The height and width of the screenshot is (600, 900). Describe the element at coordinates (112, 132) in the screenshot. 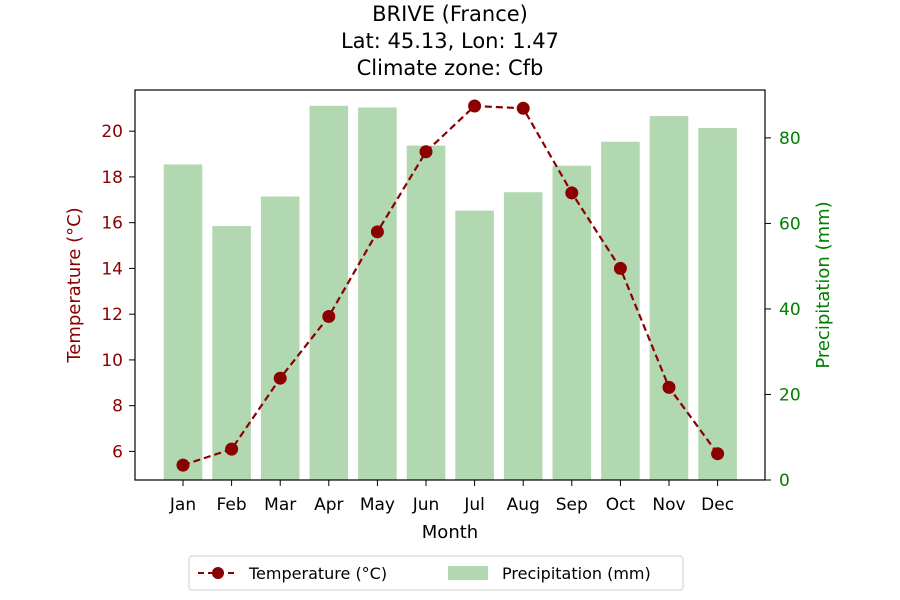

I see `left-tick-label: 20` at that location.